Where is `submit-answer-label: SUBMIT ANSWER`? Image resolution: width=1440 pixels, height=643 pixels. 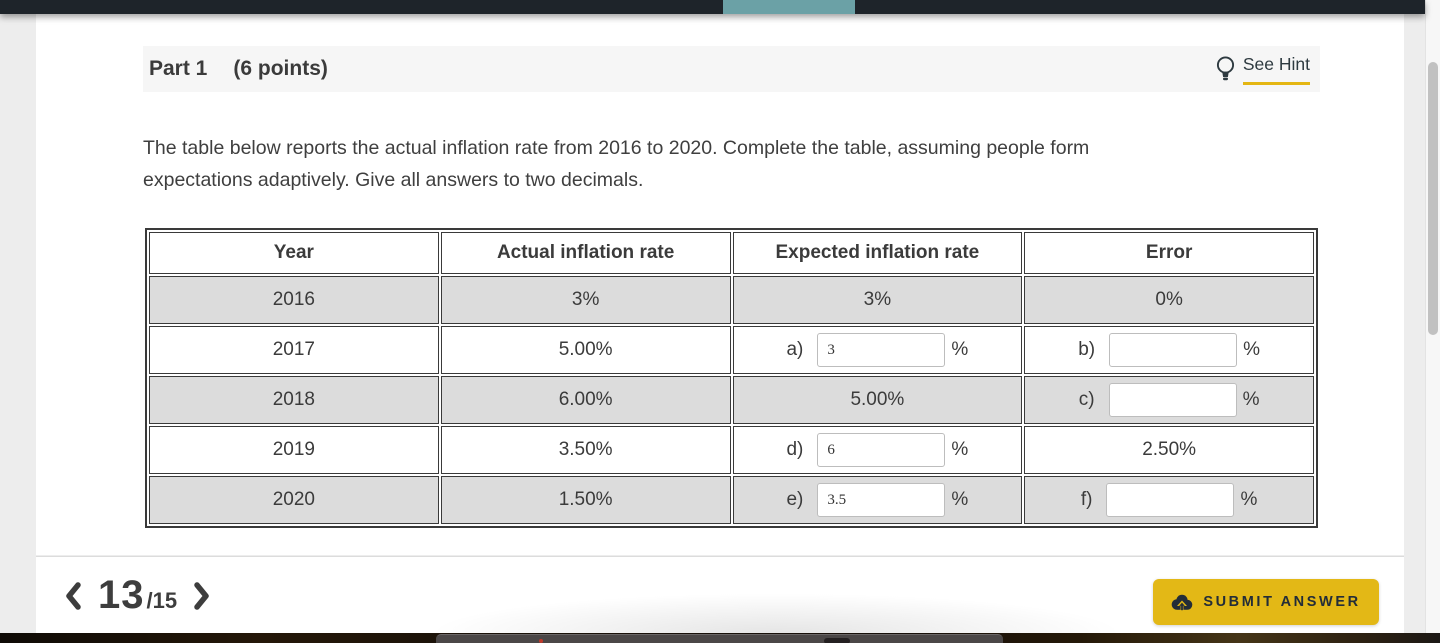 submit-answer-label: SUBMIT ANSWER is located at coordinates (1282, 602).